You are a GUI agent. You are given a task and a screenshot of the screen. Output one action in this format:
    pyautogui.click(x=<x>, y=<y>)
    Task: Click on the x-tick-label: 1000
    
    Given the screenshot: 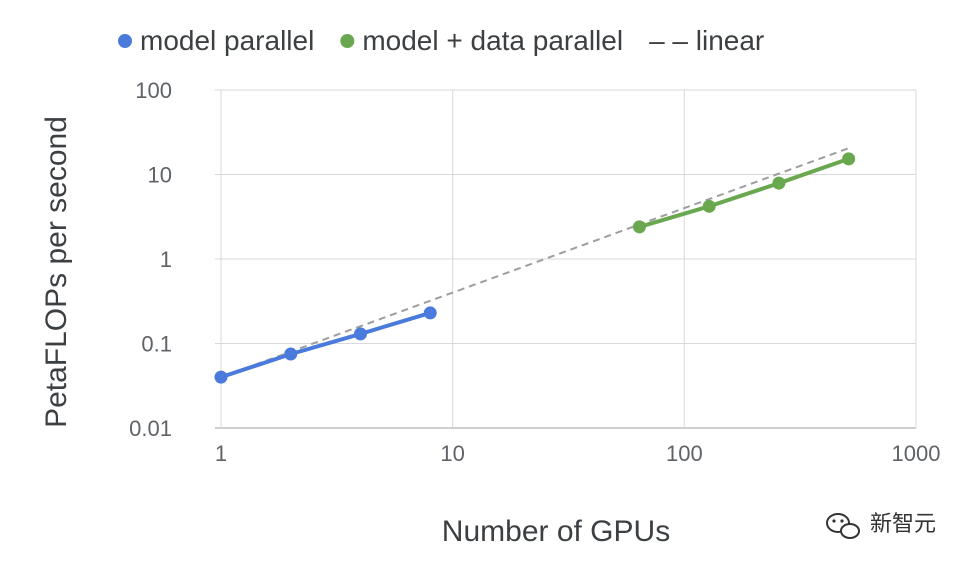 What is the action you would take?
    pyautogui.click(x=916, y=453)
    